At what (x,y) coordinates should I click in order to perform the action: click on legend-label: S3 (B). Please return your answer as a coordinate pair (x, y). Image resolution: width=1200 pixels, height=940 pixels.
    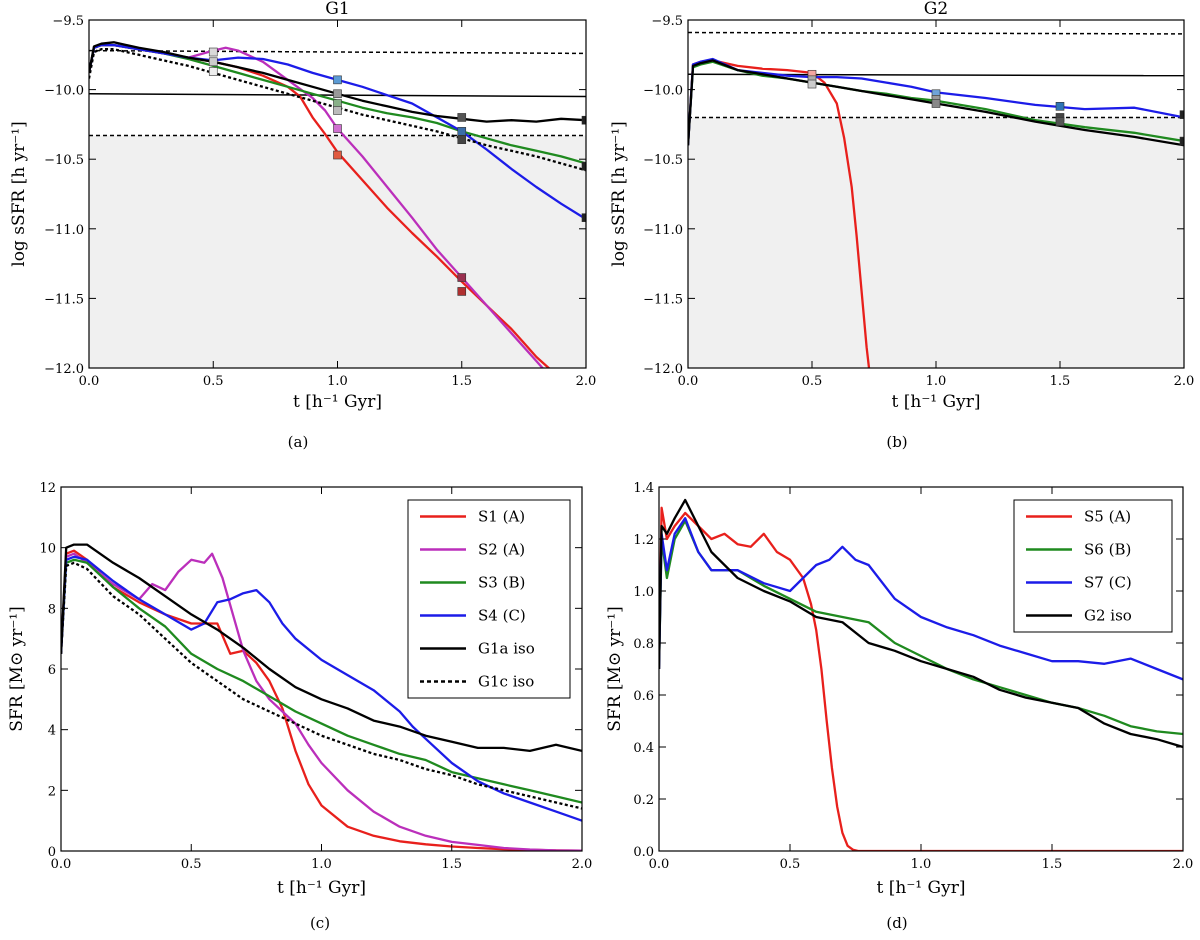
    Looking at the image, I should click on (501, 583).